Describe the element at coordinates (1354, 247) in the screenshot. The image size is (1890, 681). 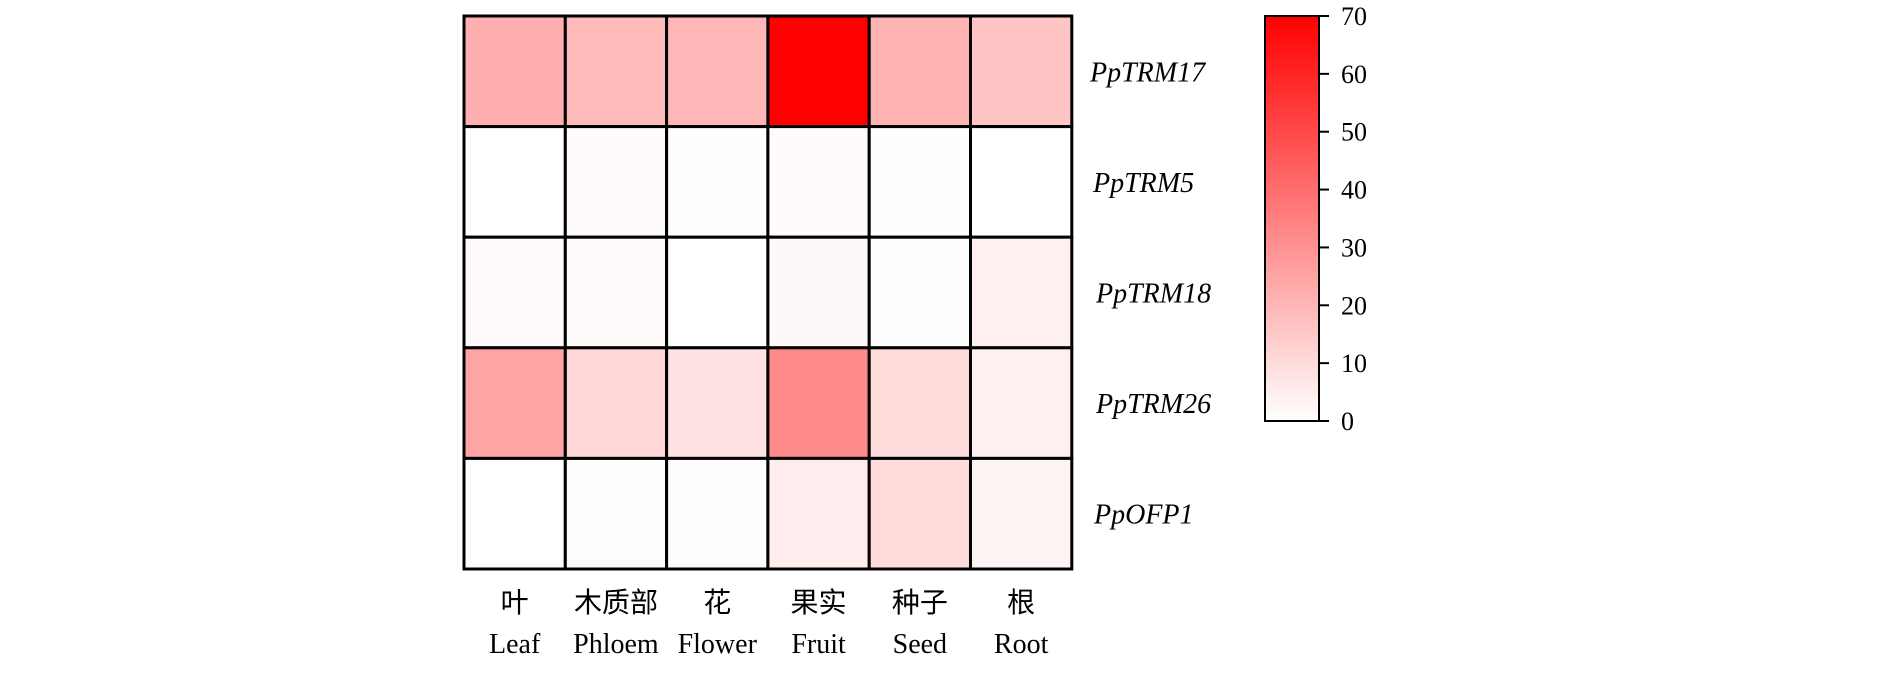
I see `colorbar-tick-label-30: 30` at that location.